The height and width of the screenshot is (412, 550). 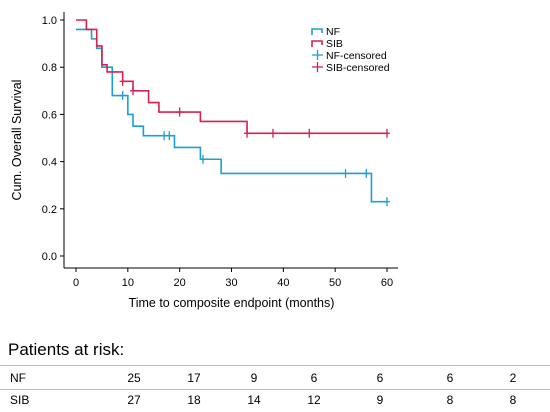 I want to click on risk-value: 14, so click(x=254, y=400).